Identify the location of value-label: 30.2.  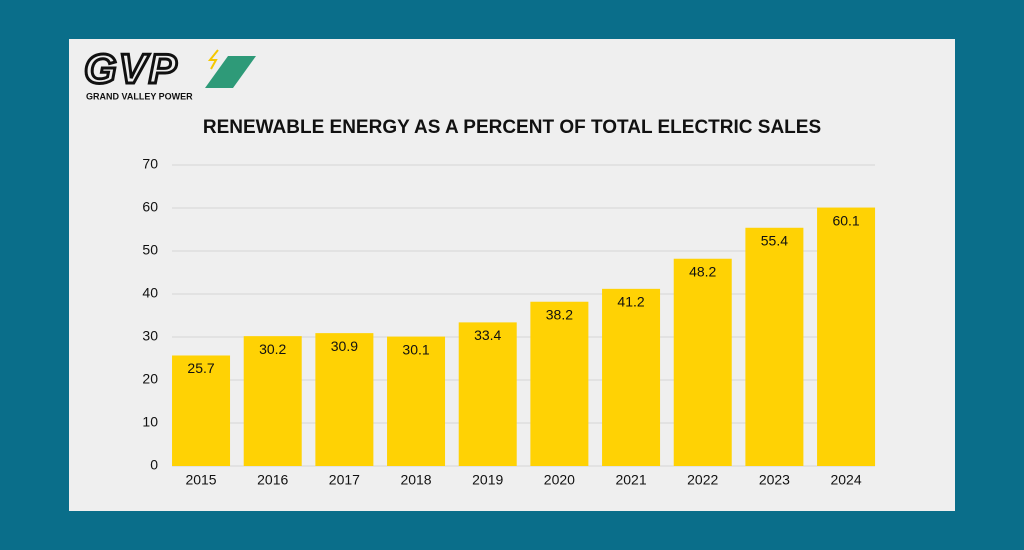
(272, 349).